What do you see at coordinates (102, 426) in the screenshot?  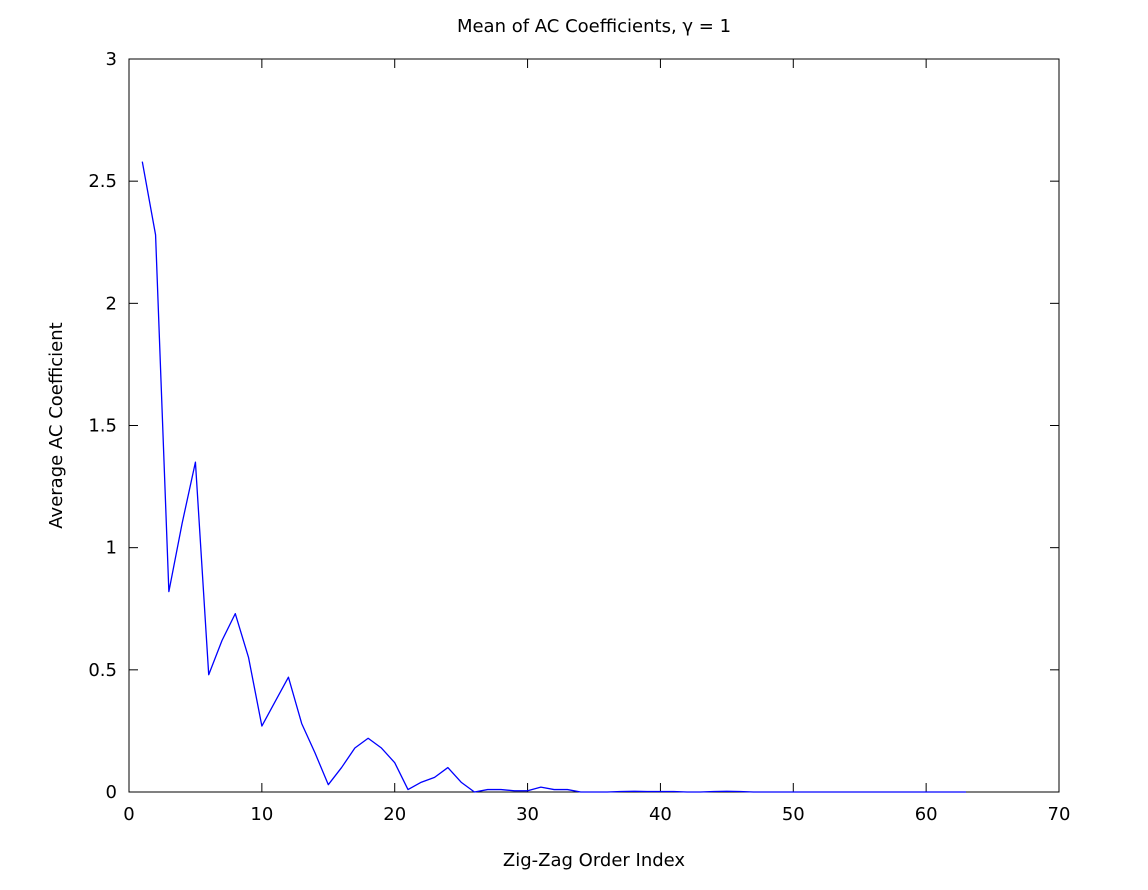 I see `y-tick-label: 1.5` at bounding box center [102, 426].